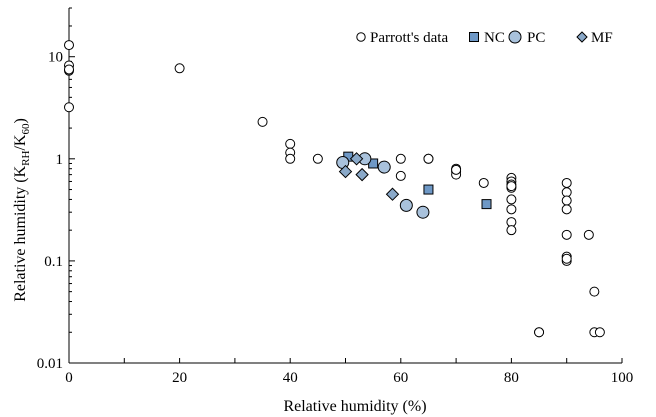 The image size is (656, 417). What do you see at coordinates (536, 38) in the screenshot?
I see `legend-label: PC` at bounding box center [536, 38].